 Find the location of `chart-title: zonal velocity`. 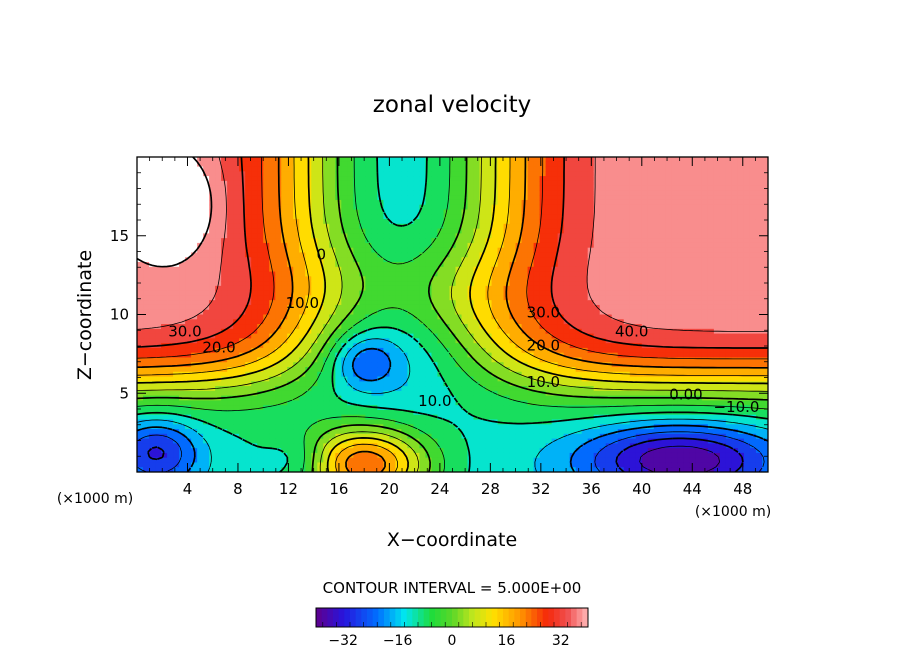

chart-title: zonal velocity is located at coordinates (452, 105).